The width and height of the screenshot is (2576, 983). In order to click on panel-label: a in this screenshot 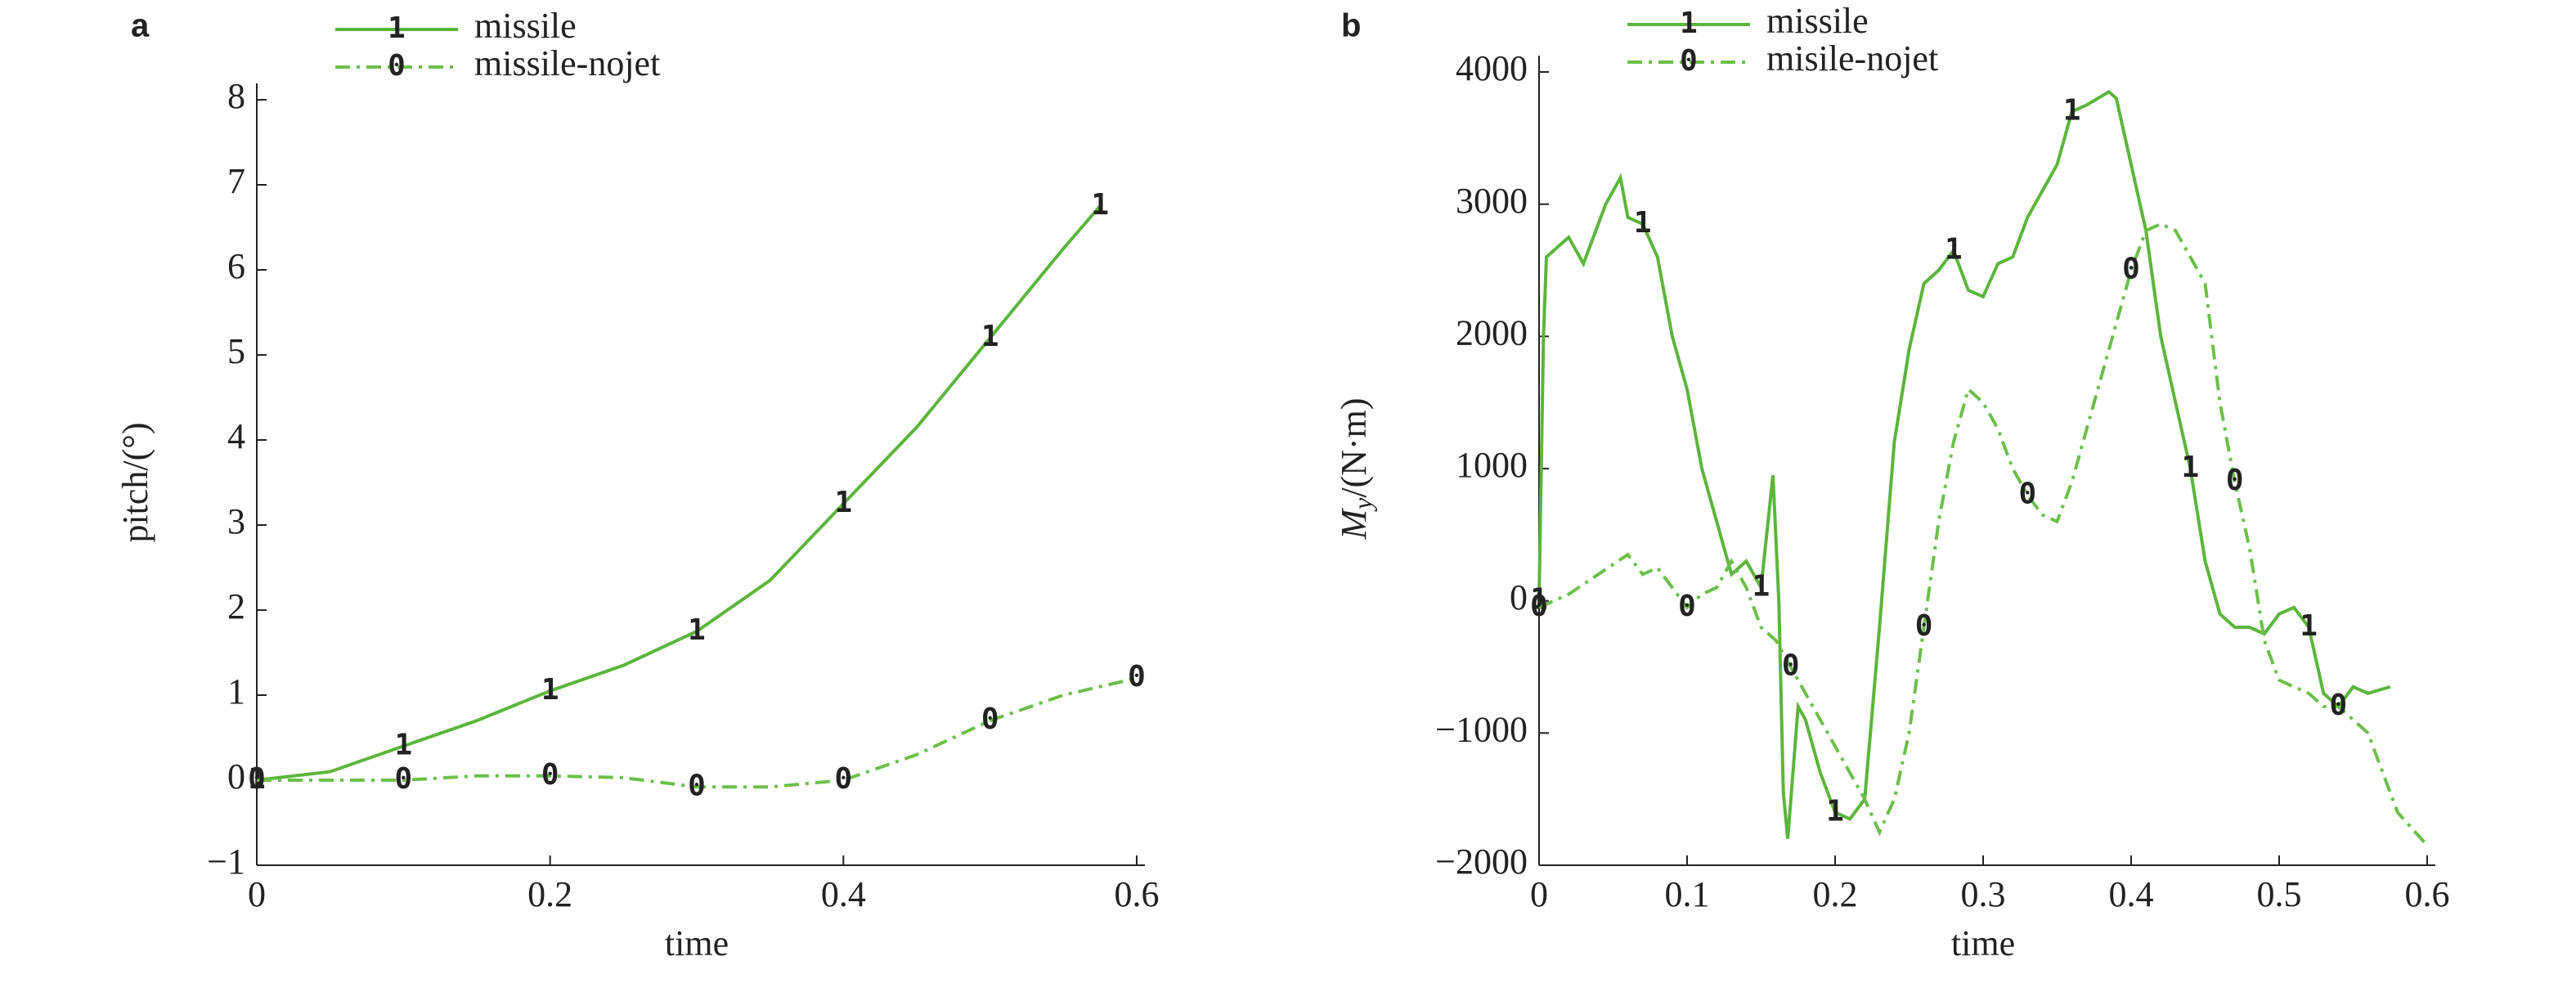, I will do `click(141, 26)`.